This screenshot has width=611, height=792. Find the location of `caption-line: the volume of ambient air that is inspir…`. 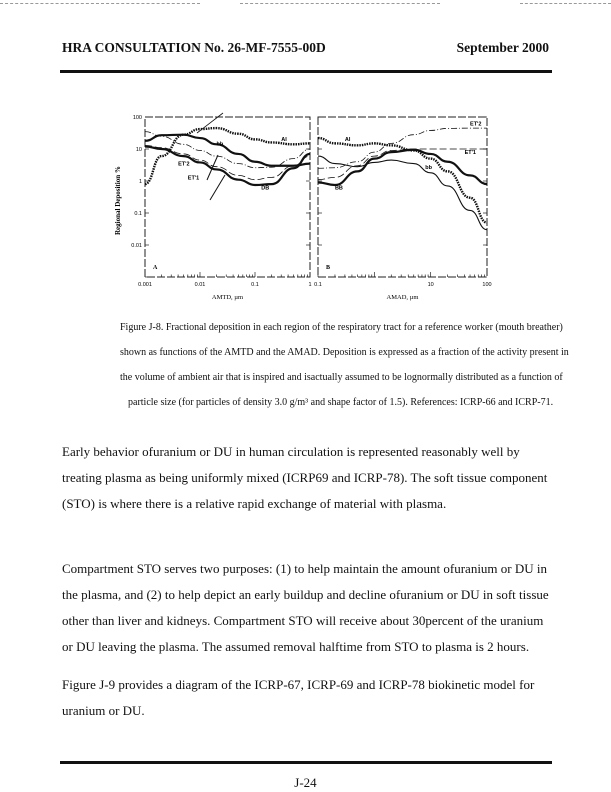

caption-line: the volume of ambient air that is inspir… is located at coordinates (341, 377).